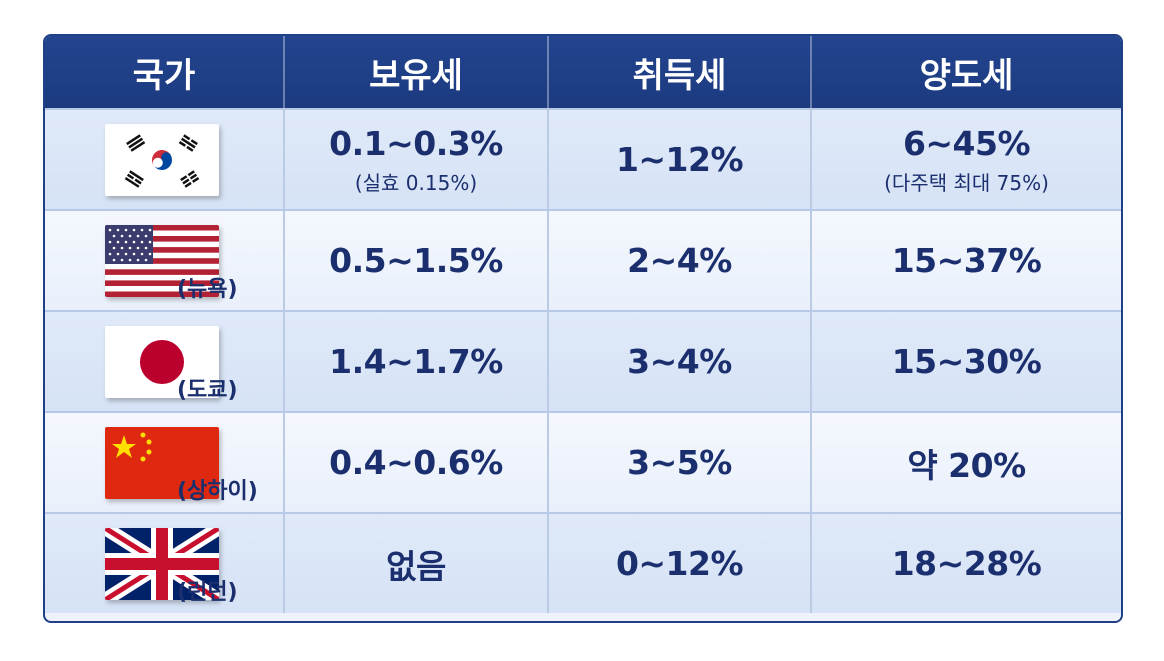 The width and height of the screenshot is (1164, 661). I want to click on china-flag-icon, so click(162, 463).